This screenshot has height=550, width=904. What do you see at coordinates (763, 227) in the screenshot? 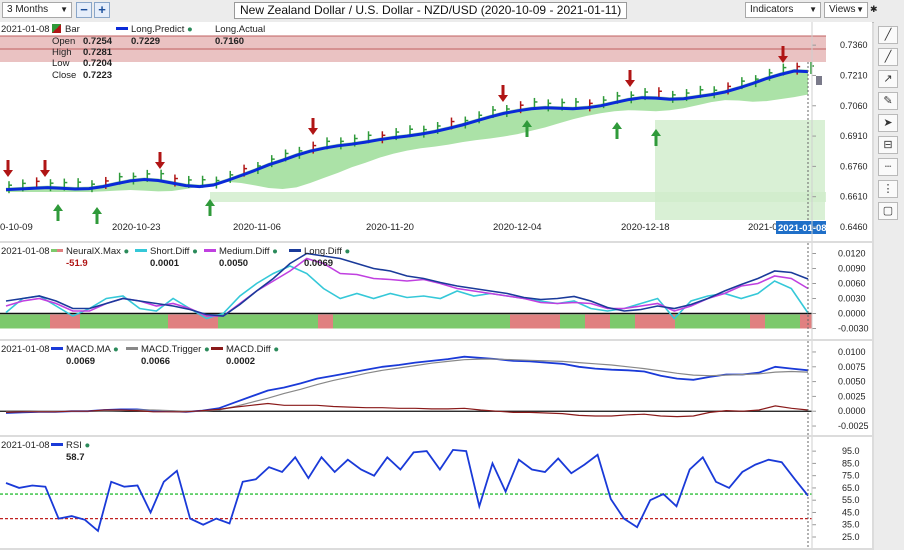
I see `x-tick-label: 2021-0` at bounding box center [763, 227].